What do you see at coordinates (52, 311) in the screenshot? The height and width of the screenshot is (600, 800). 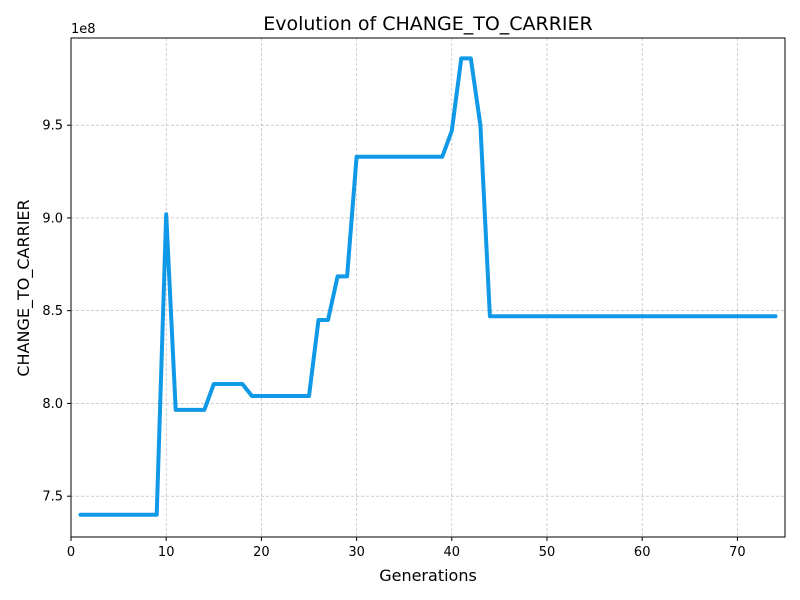 I see `y-tick-label: 8.5` at bounding box center [52, 311].